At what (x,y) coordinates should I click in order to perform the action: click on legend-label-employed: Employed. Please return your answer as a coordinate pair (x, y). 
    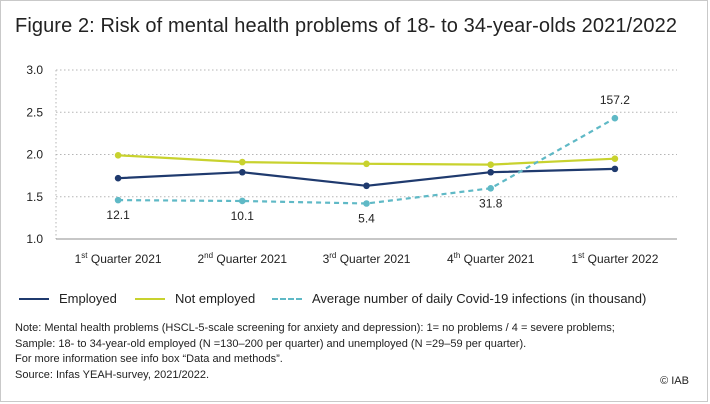
    Looking at the image, I should click on (88, 298).